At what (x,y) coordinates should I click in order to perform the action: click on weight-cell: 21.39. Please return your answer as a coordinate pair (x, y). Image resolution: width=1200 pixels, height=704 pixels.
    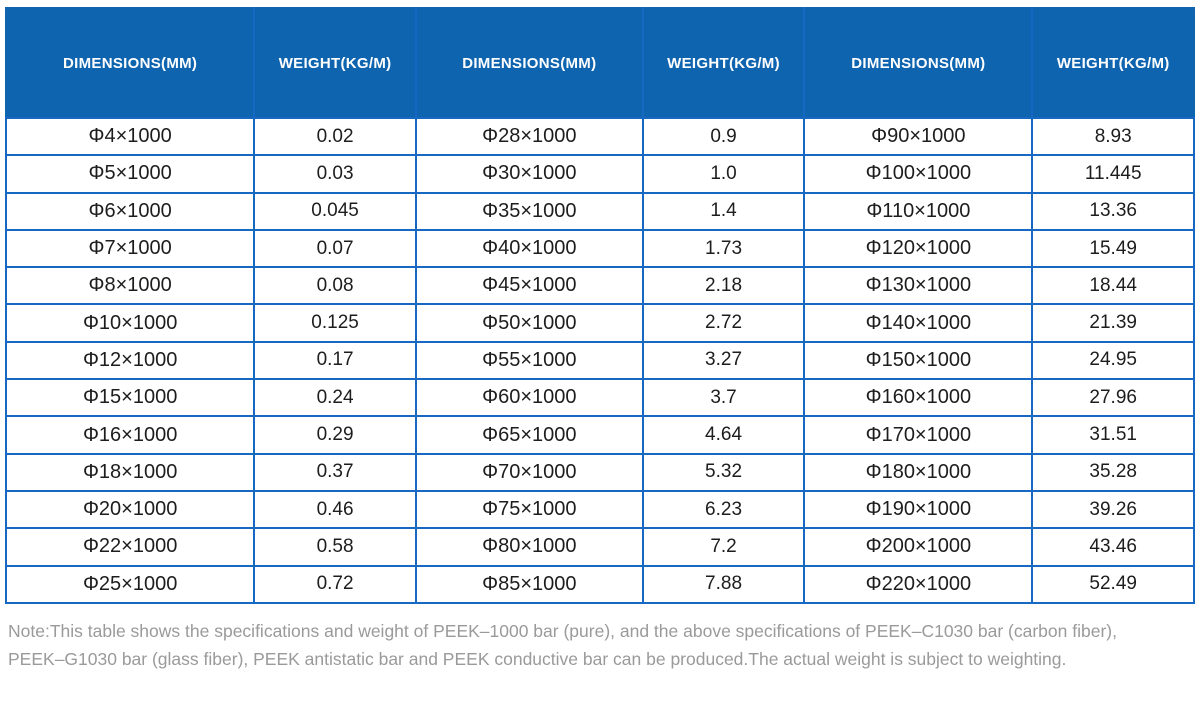
    Looking at the image, I should click on (1113, 323).